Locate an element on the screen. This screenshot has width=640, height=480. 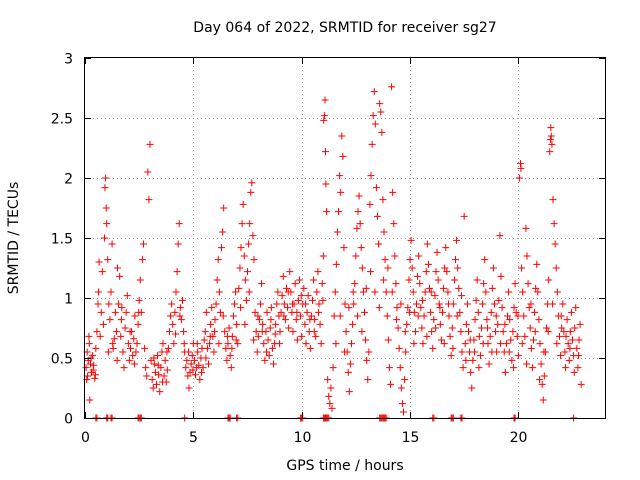
y-tick-label: 2 is located at coordinates (68, 180).